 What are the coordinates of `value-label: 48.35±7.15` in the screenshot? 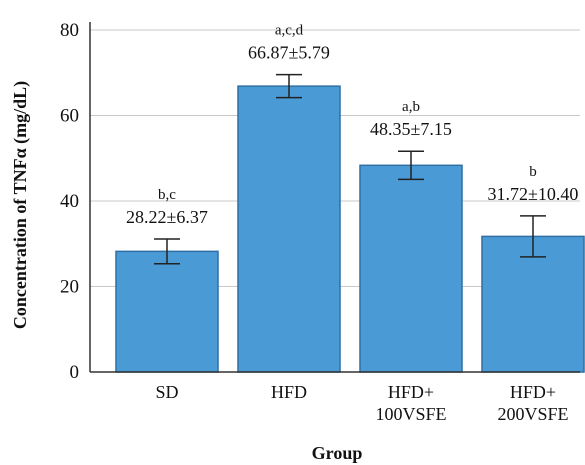 It's located at (411, 129).